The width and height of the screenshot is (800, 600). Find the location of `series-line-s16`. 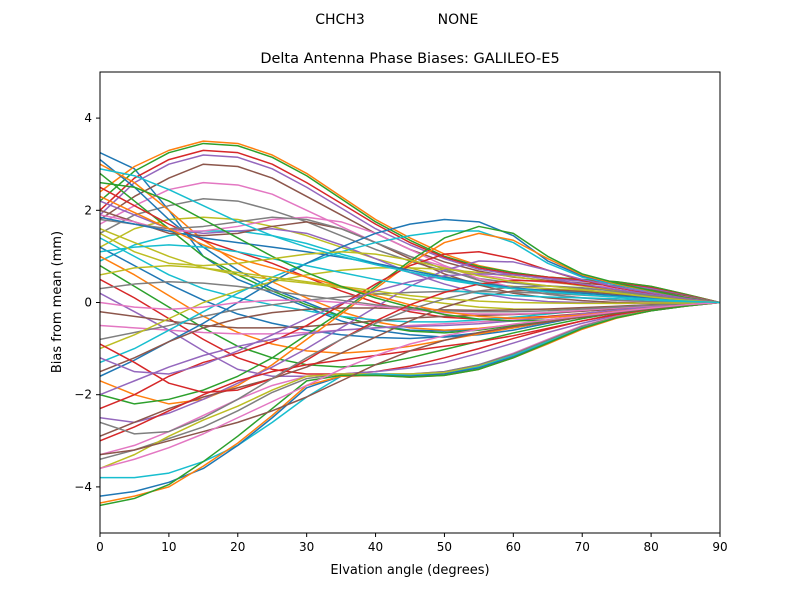

series-line-s16 is located at coordinates (410, 256).